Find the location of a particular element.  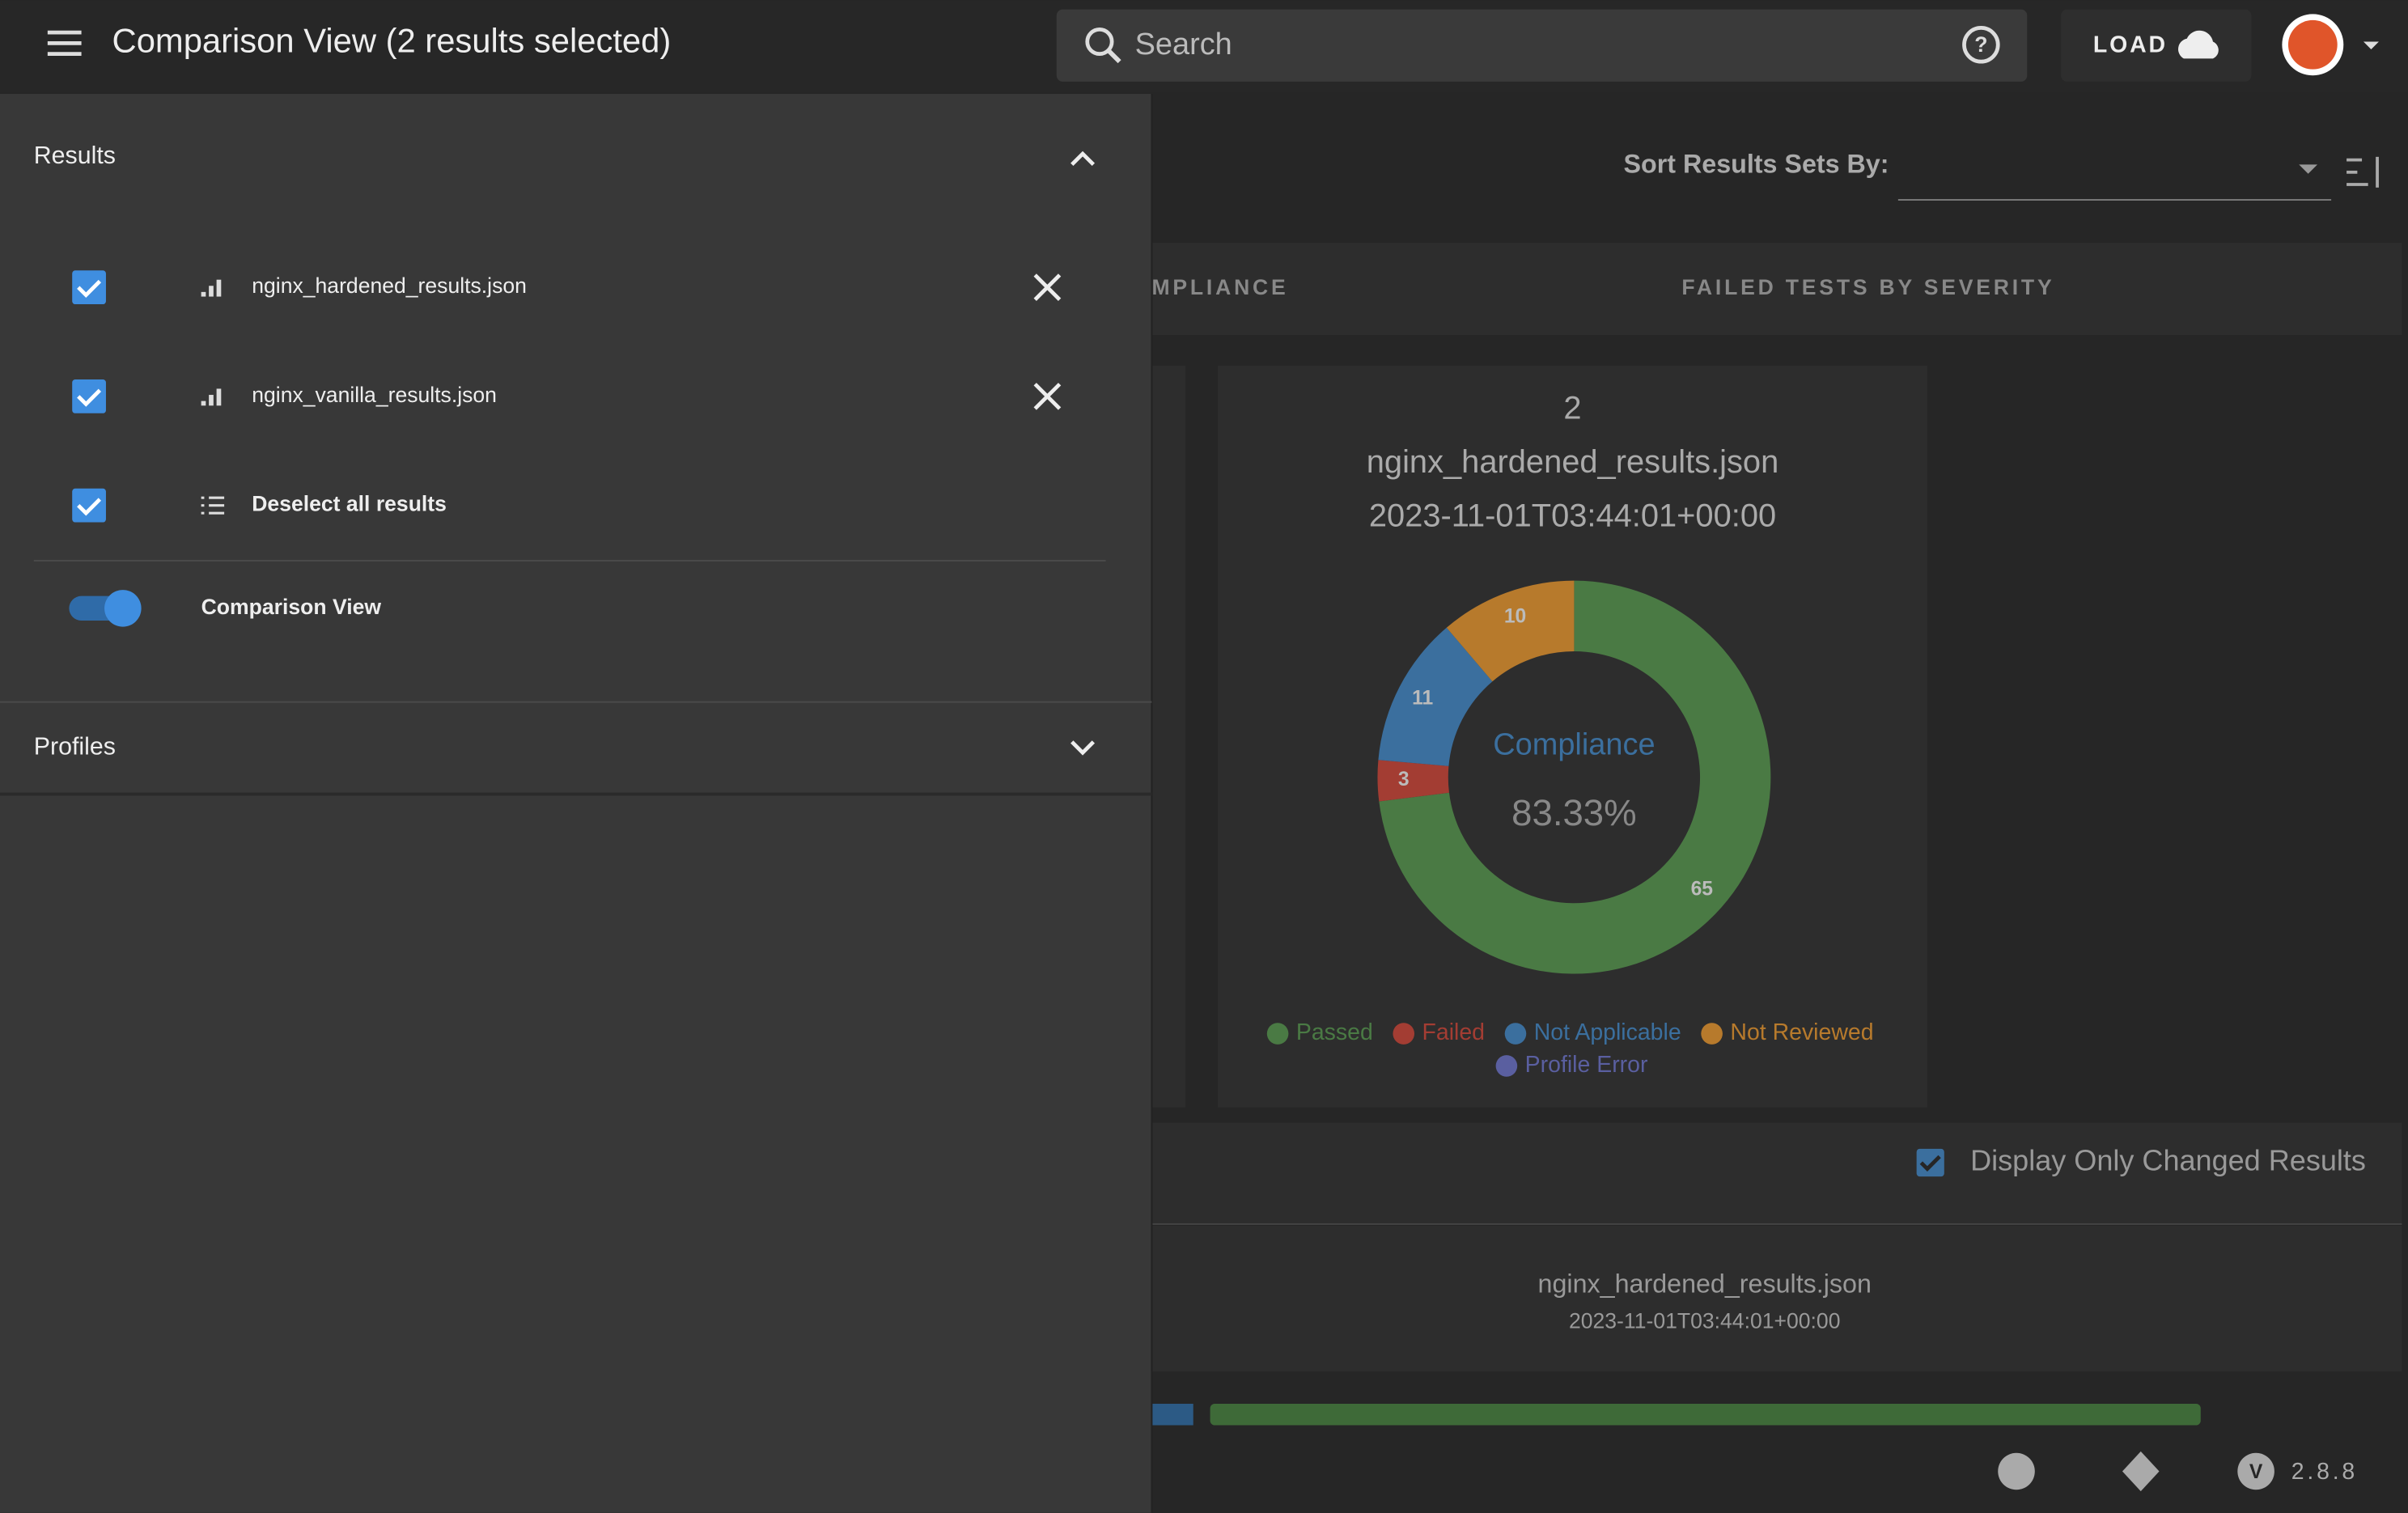

slice-label: 10 is located at coordinates (1515, 616).